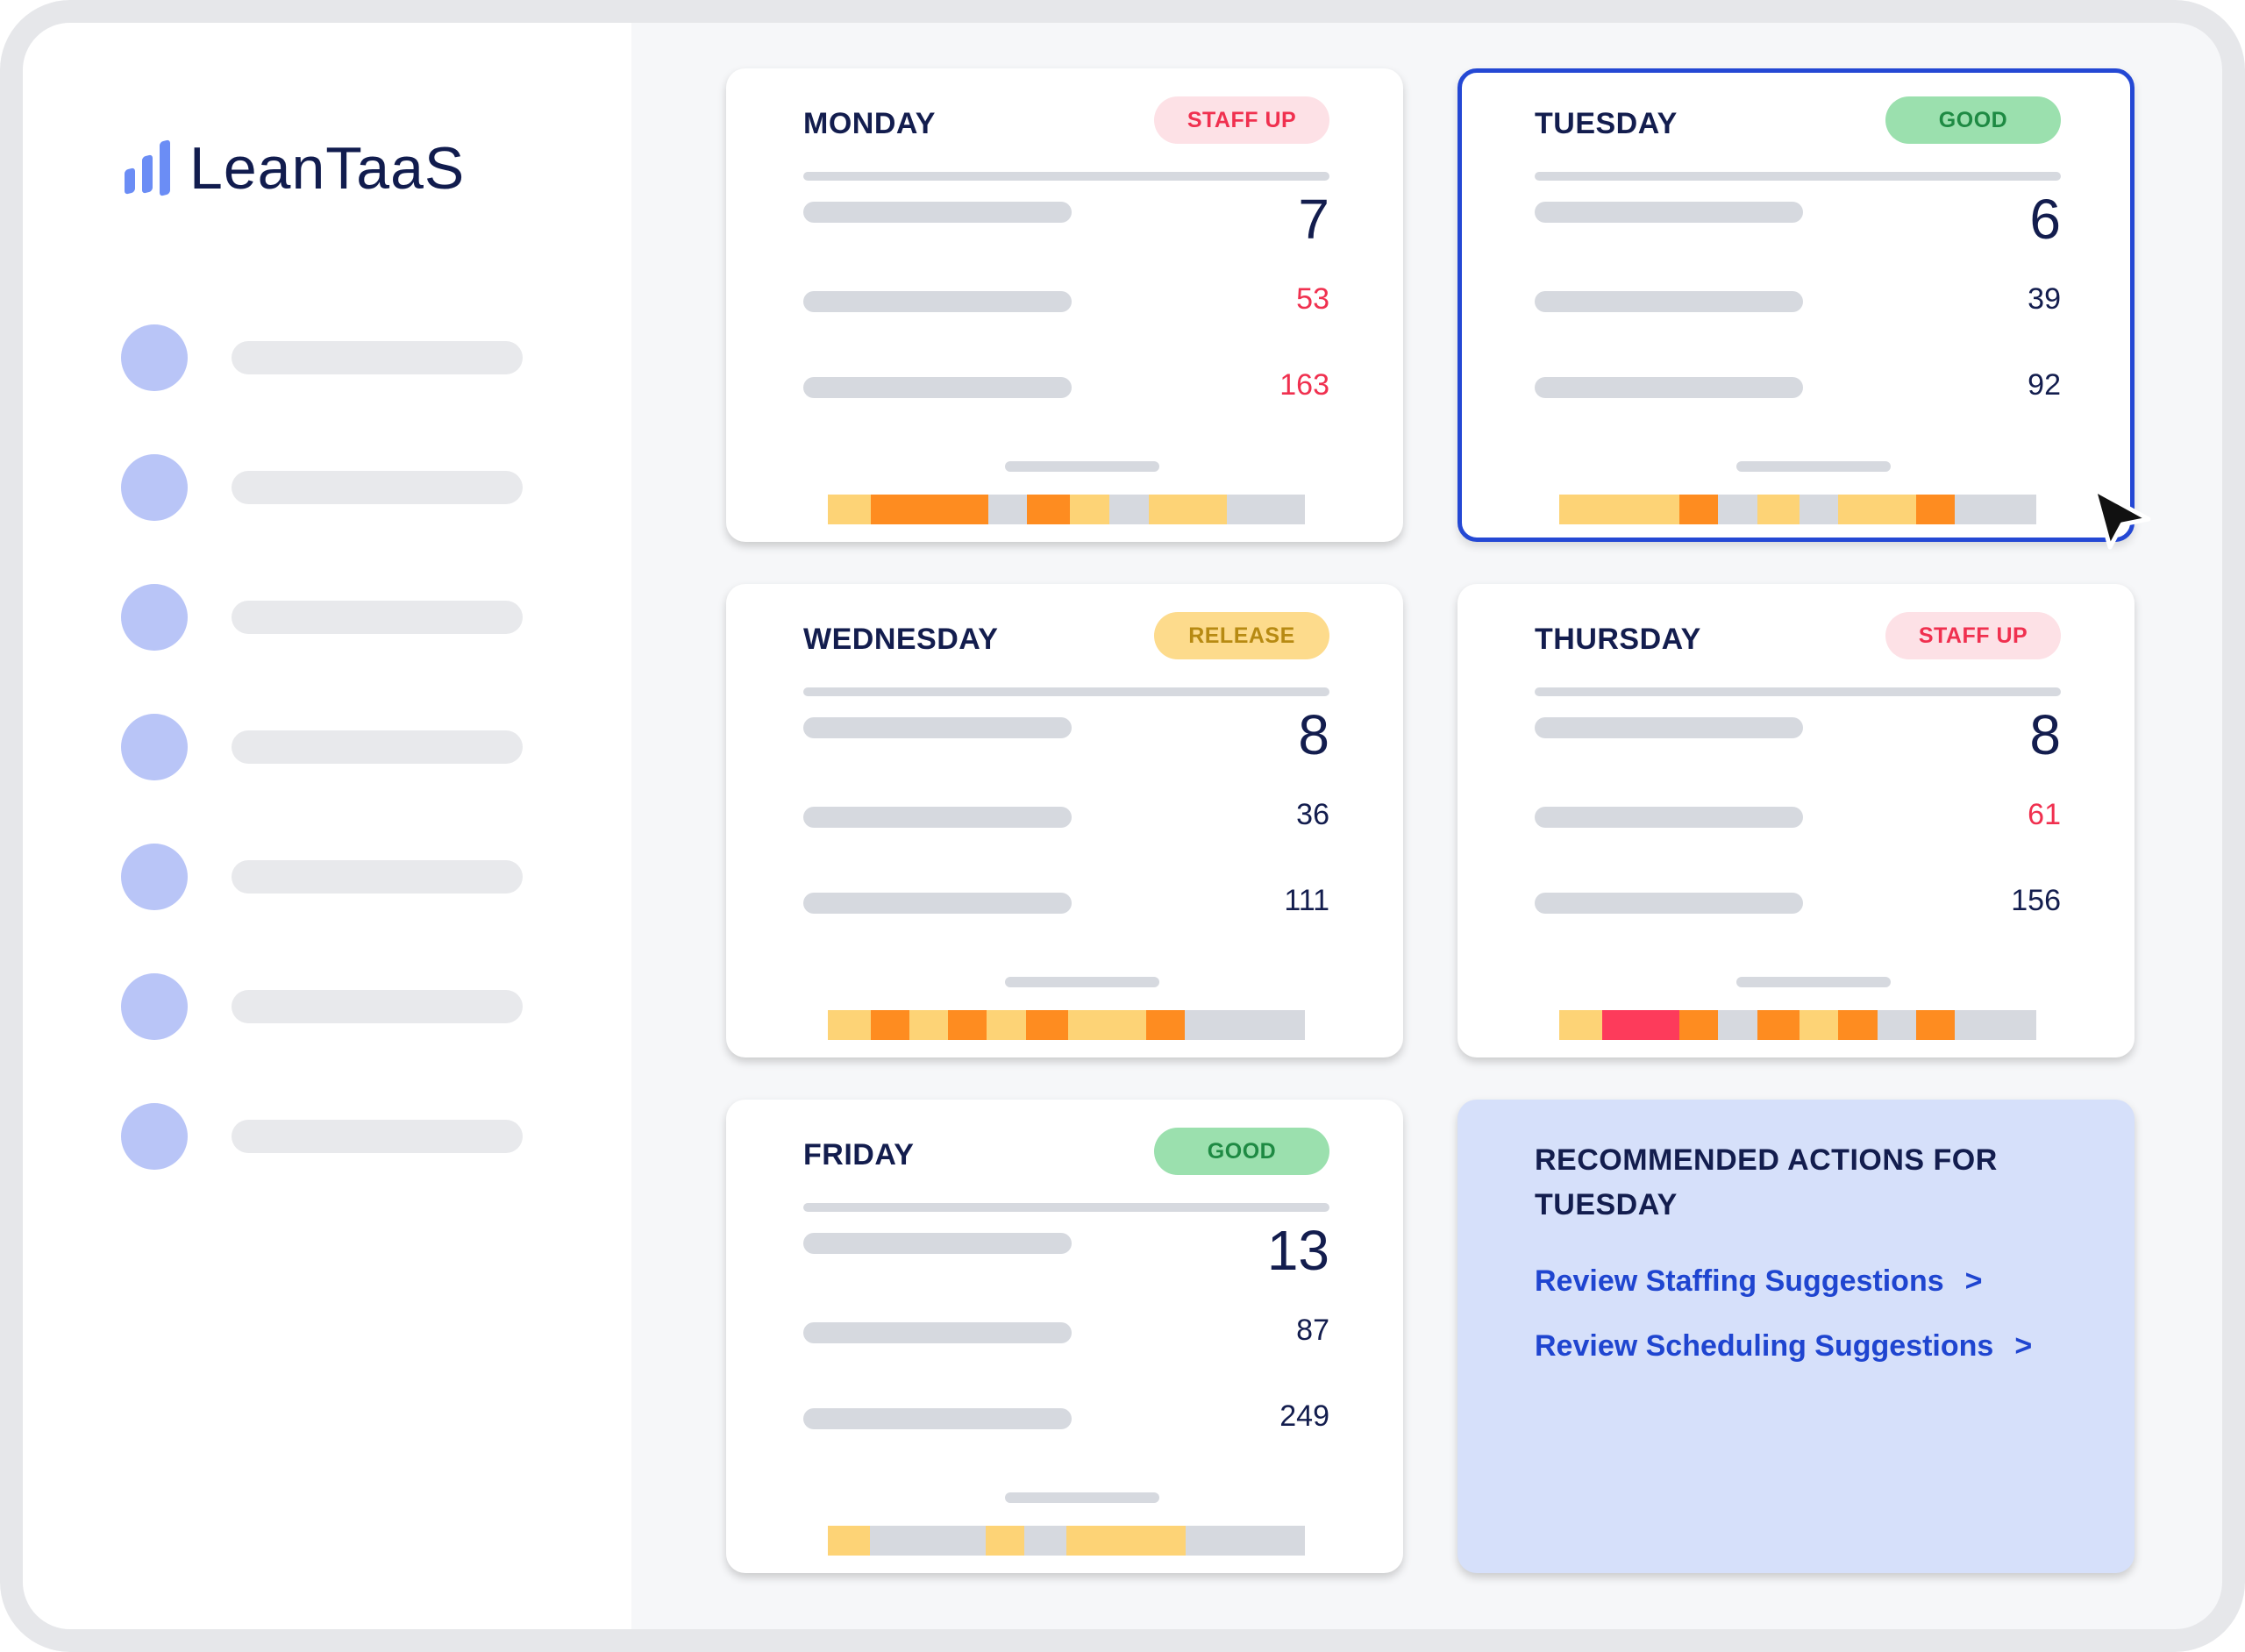  I want to click on brand-name: LeanTaaS, so click(327, 168).